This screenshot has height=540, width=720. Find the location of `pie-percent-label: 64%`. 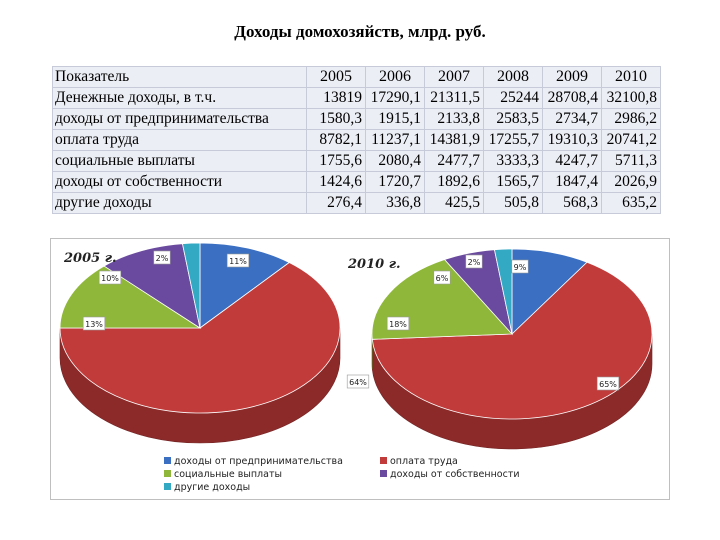

pie-percent-label: 64% is located at coordinates (358, 382).